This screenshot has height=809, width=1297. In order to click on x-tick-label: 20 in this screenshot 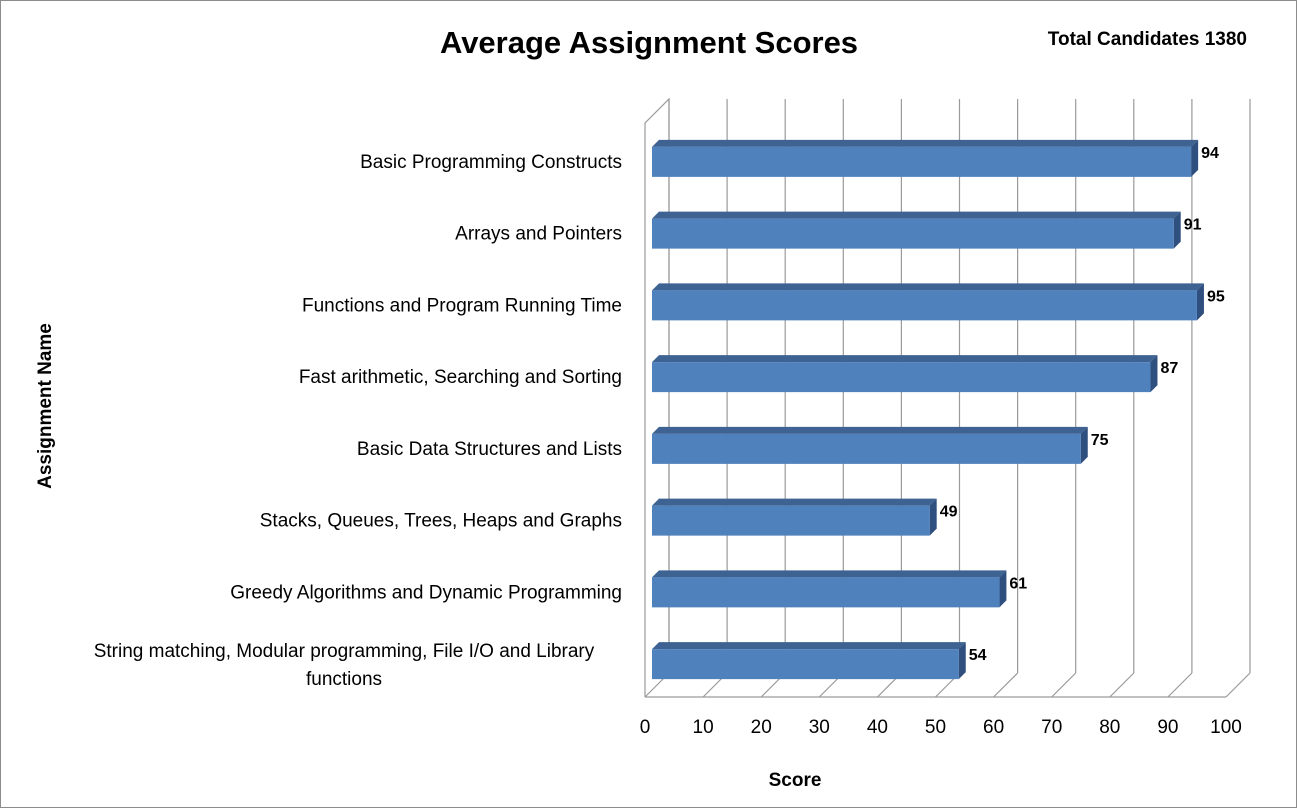, I will do `click(761, 727)`.